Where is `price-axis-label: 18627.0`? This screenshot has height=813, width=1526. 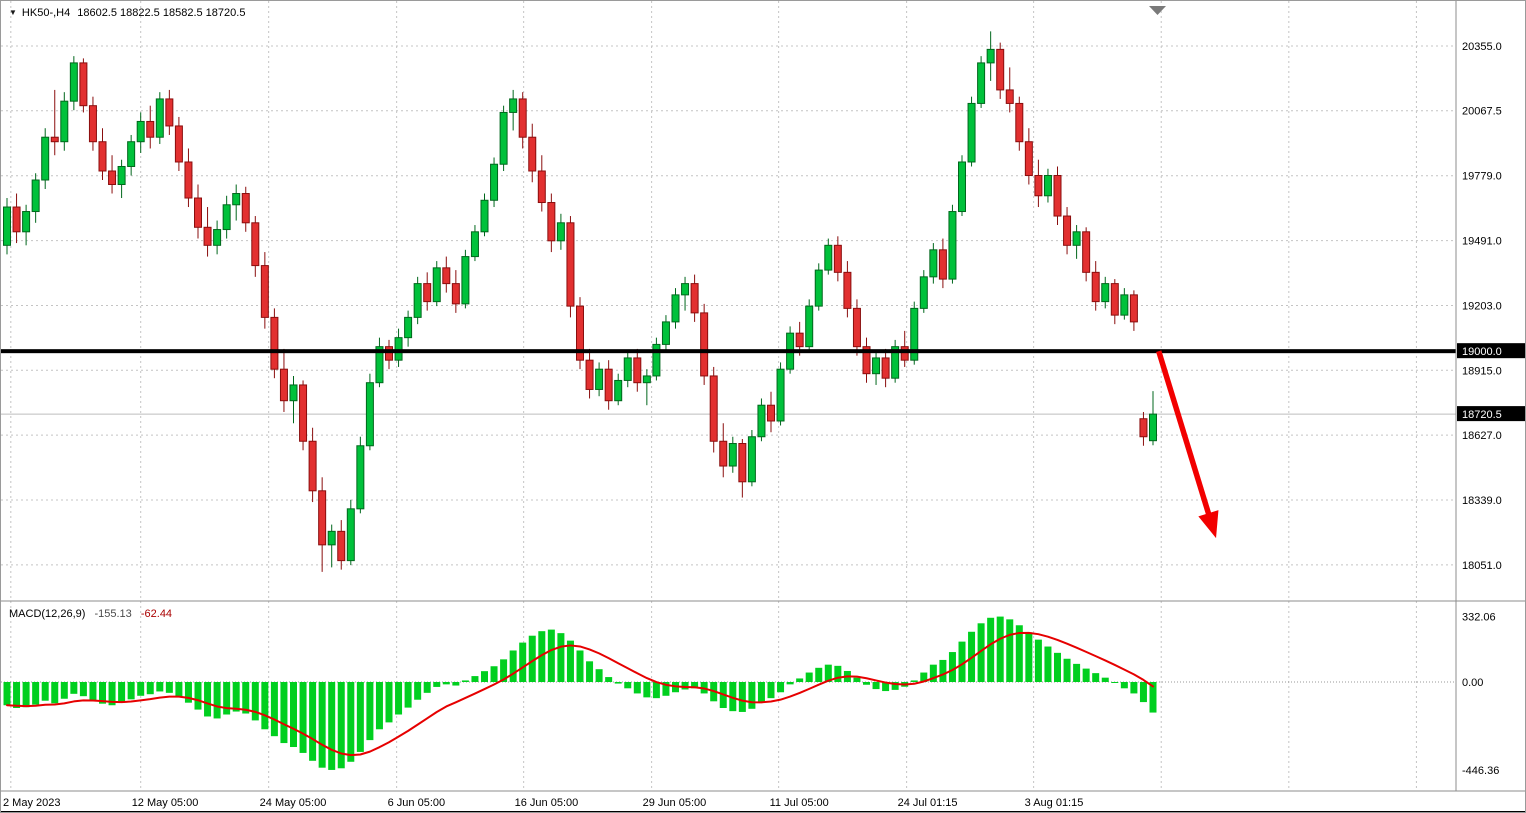 price-axis-label: 18627.0 is located at coordinates (1482, 436).